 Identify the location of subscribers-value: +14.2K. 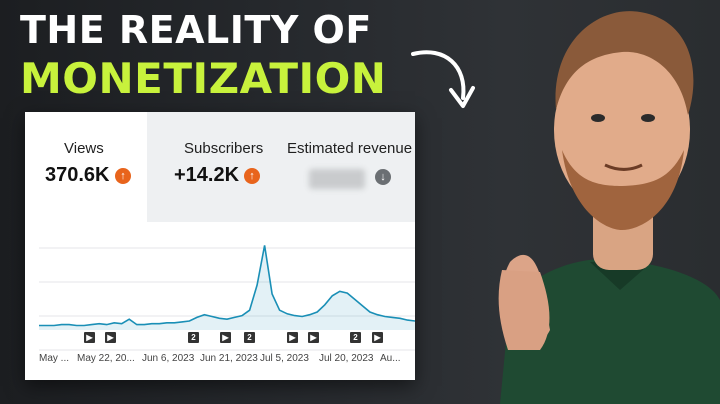
(207, 175).